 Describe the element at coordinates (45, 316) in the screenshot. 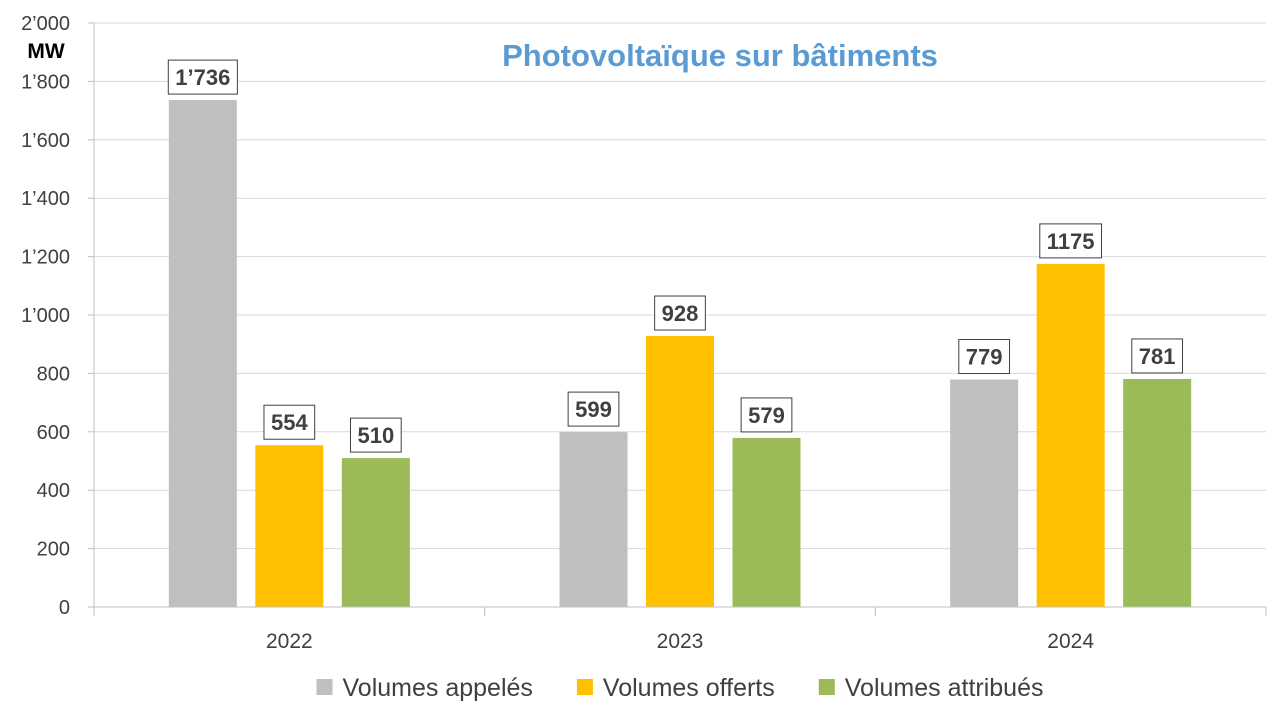

I see `y-tick-label: 1’000` at that location.